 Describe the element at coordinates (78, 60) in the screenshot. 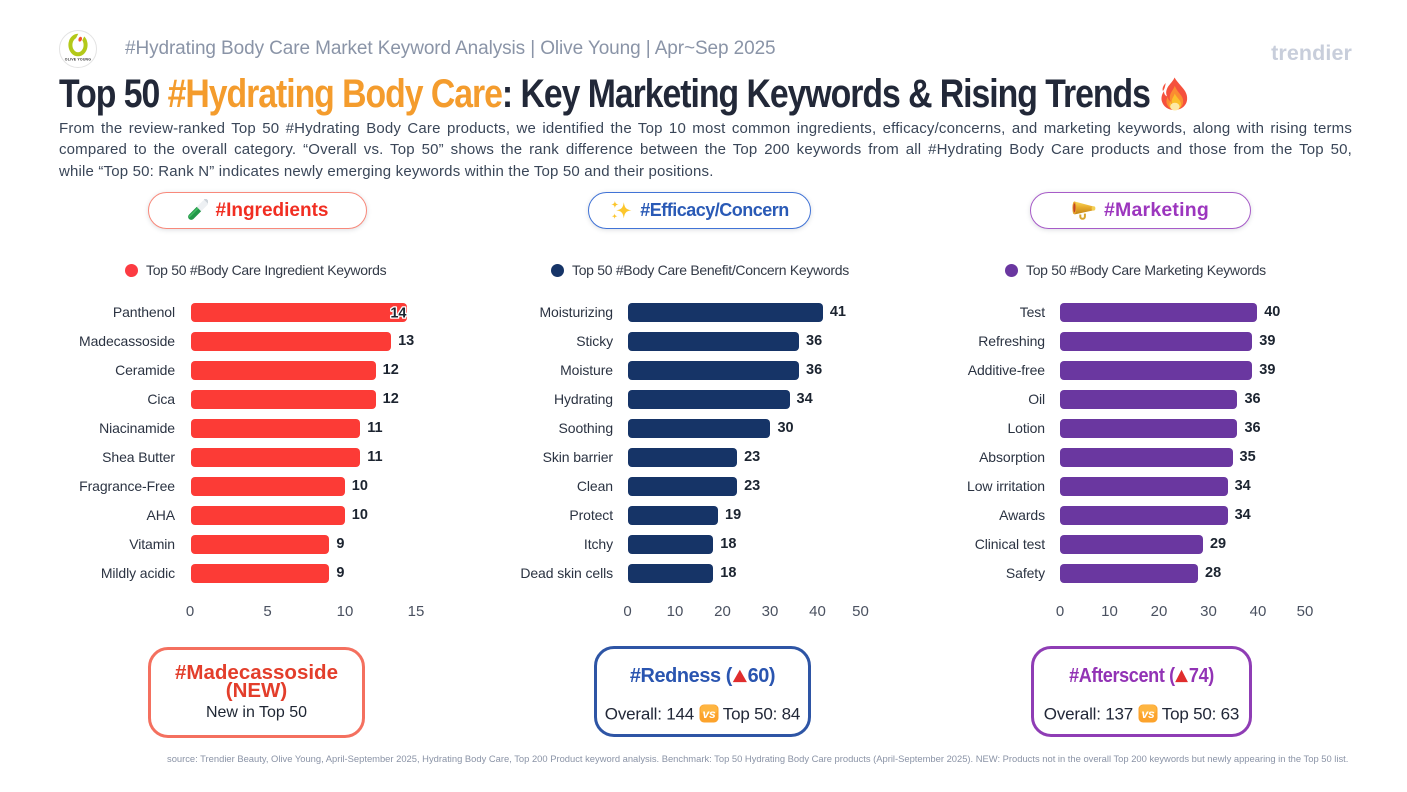

I see `svg-text: OLIVE YOUNG` at that location.